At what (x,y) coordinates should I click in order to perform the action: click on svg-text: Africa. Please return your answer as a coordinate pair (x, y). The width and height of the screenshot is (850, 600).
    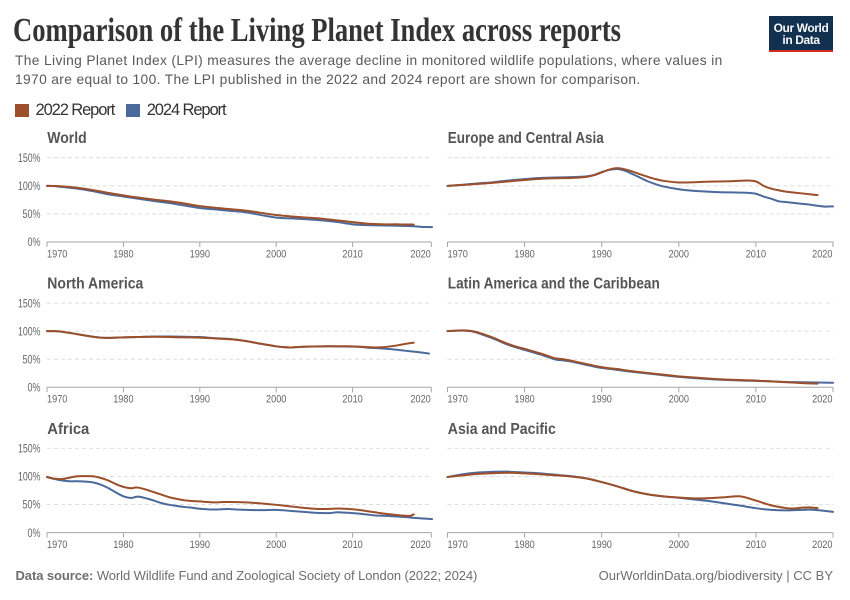
    Looking at the image, I should click on (68, 429).